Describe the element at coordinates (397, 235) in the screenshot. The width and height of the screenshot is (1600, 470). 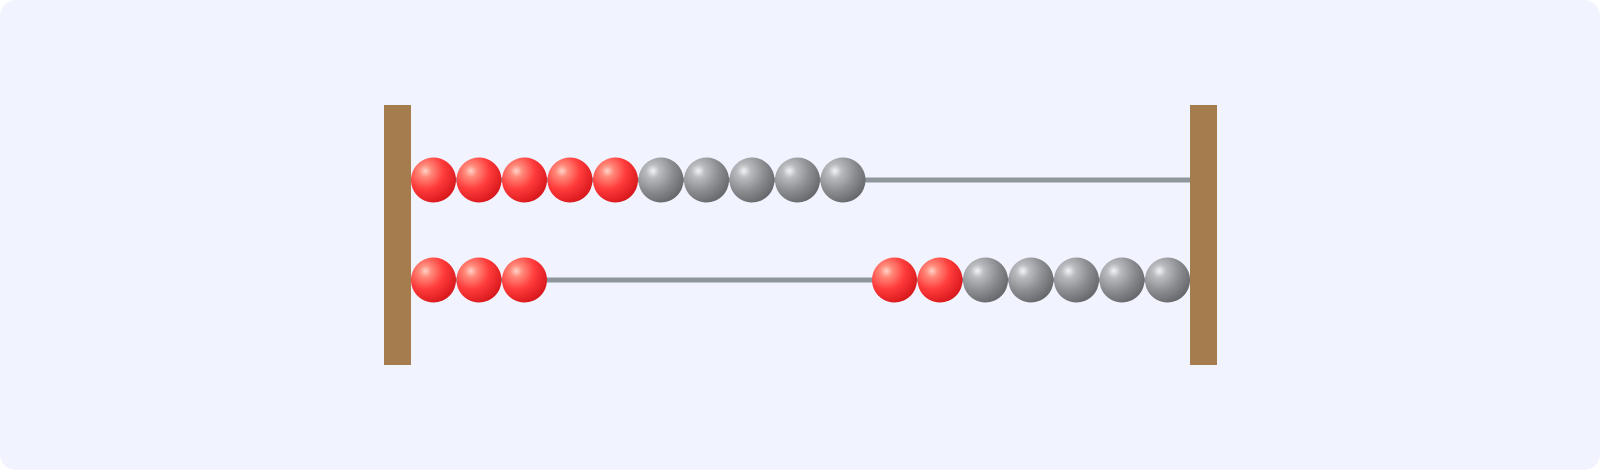
I see `frame-left-post` at that location.